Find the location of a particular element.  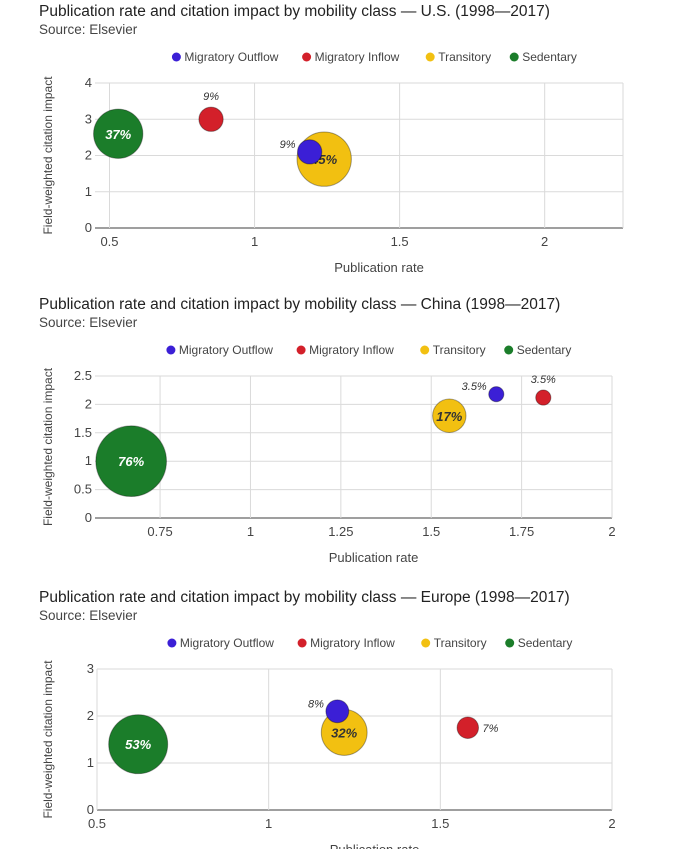

y-tick-label: 0.5 is located at coordinates (83, 489).